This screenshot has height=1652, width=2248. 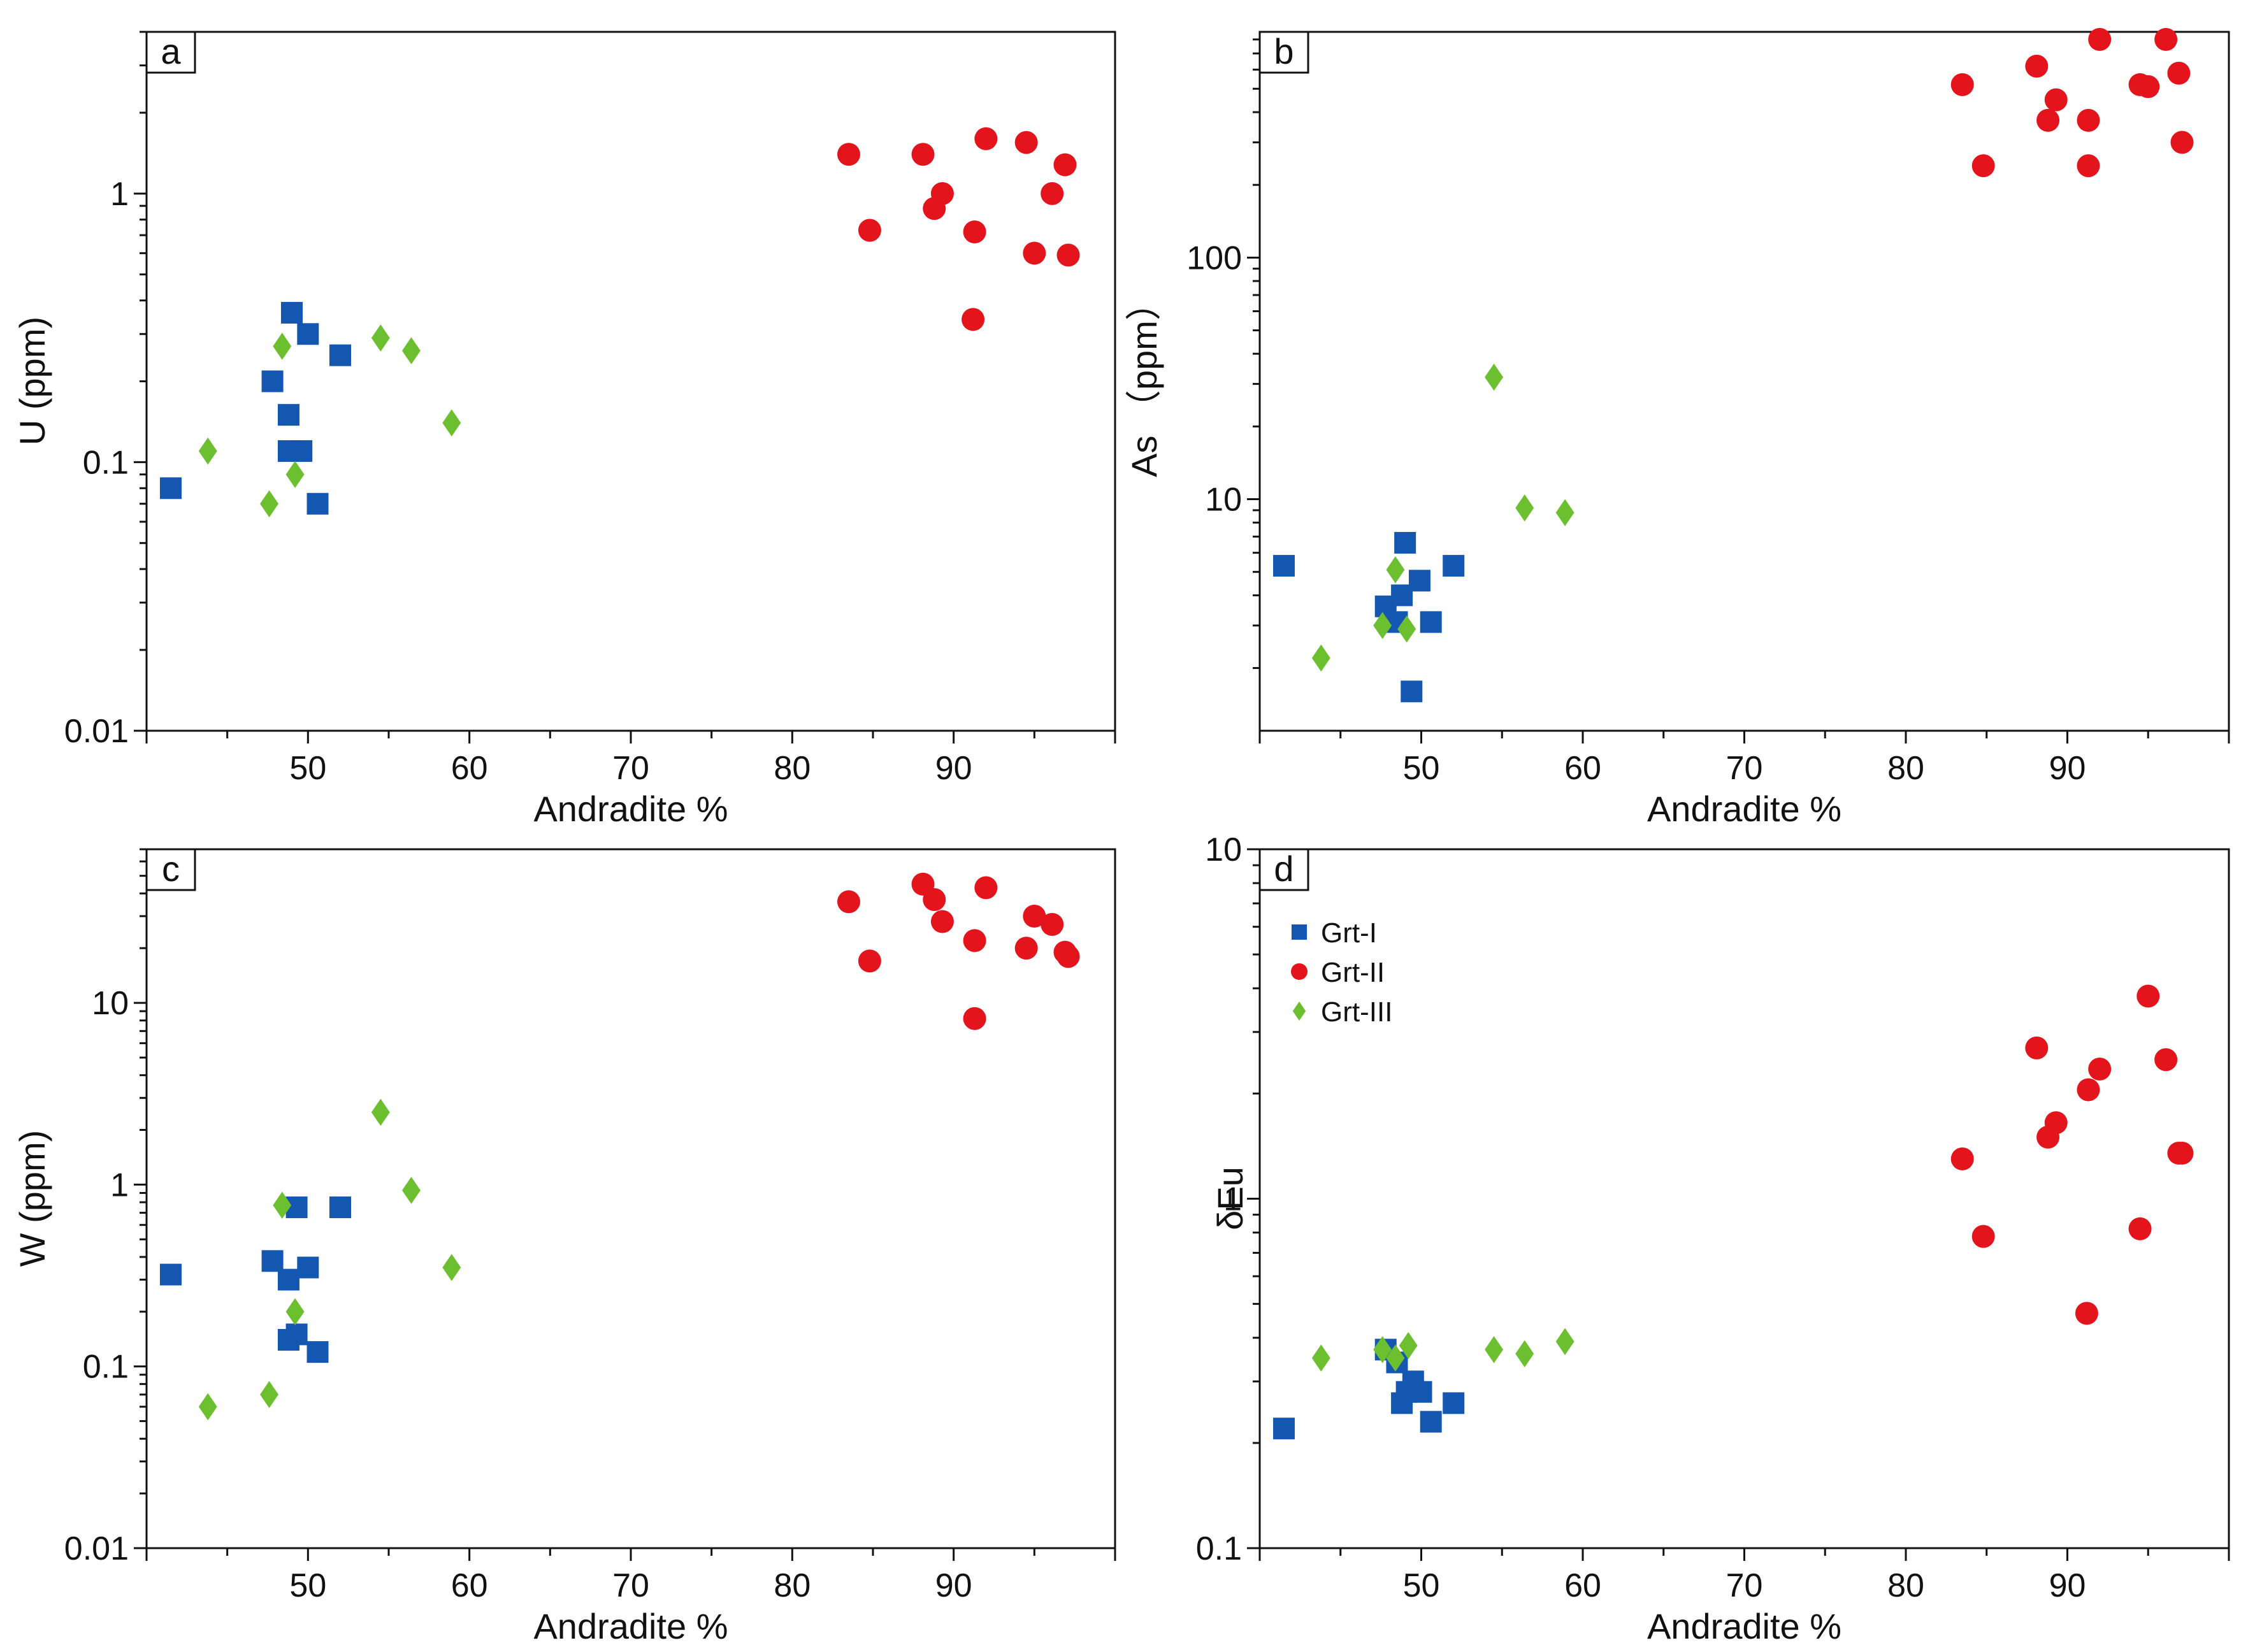 What do you see at coordinates (1299, 1011) in the screenshot?
I see `legend-marker-grt-iii` at bounding box center [1299, 1011].